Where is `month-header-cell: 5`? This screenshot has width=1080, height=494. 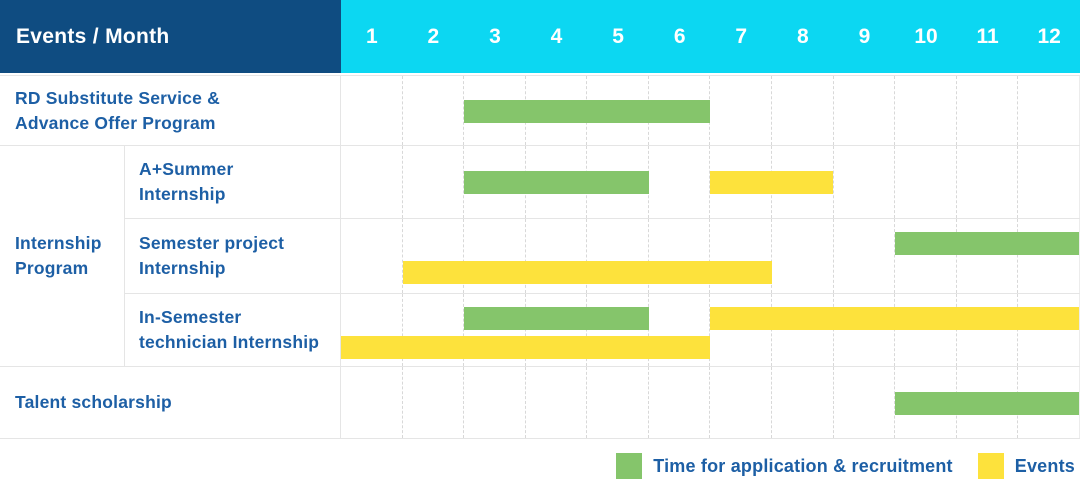 month-header-cell: 5 is located at coordinates (618, 36).